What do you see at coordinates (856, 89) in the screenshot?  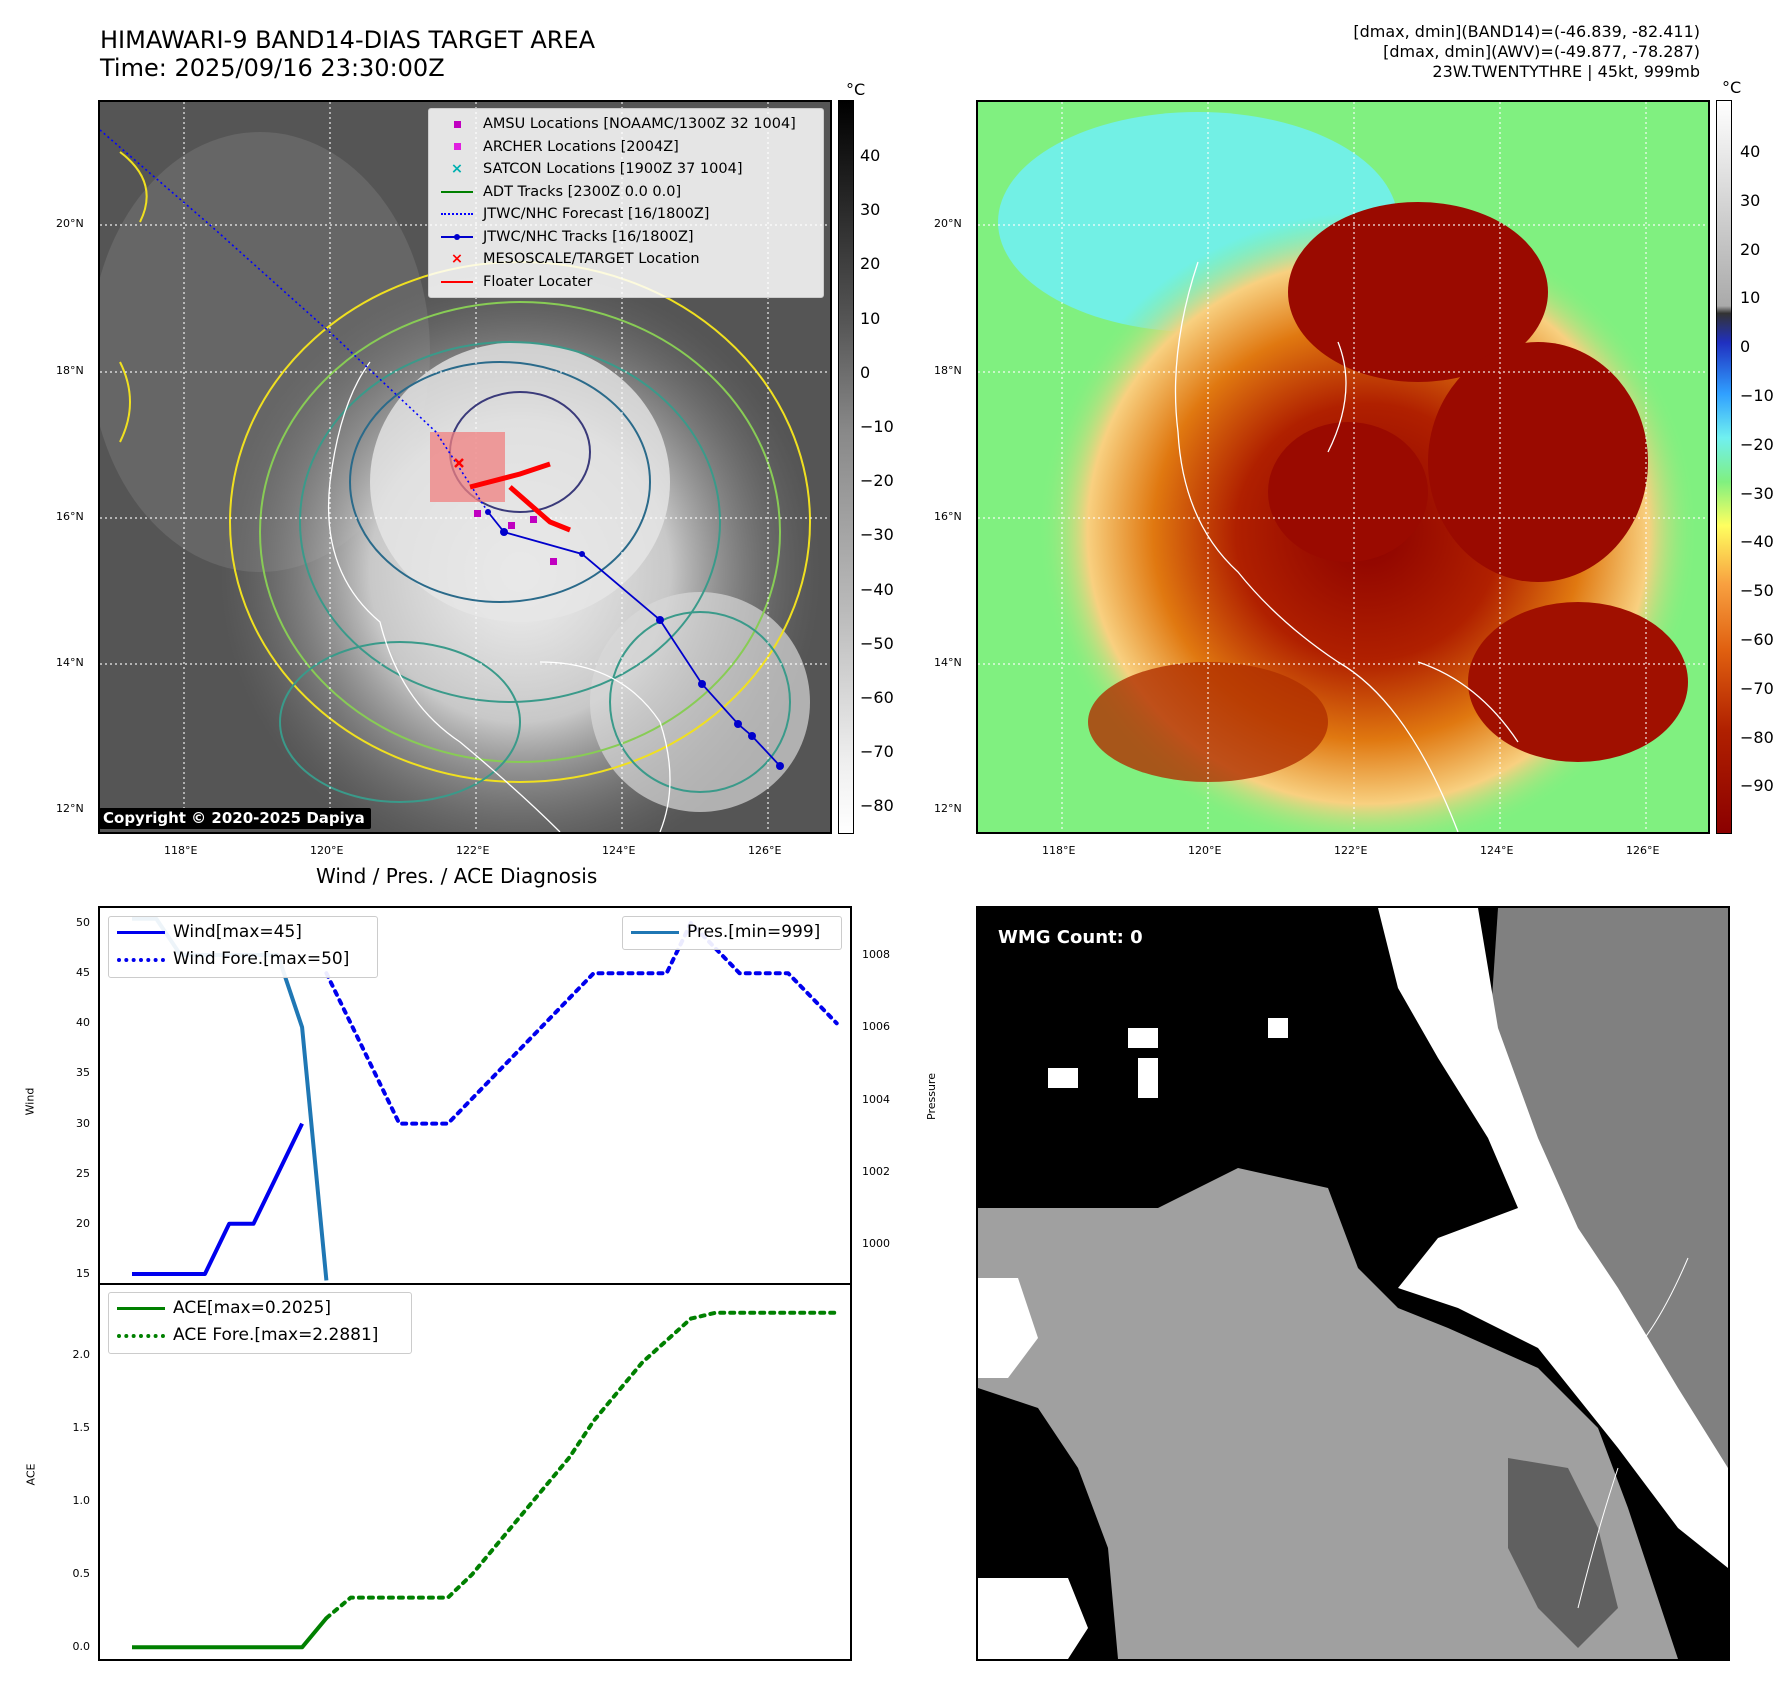 I see `cbar1-unit: °C` at bounding box center [856, 89].